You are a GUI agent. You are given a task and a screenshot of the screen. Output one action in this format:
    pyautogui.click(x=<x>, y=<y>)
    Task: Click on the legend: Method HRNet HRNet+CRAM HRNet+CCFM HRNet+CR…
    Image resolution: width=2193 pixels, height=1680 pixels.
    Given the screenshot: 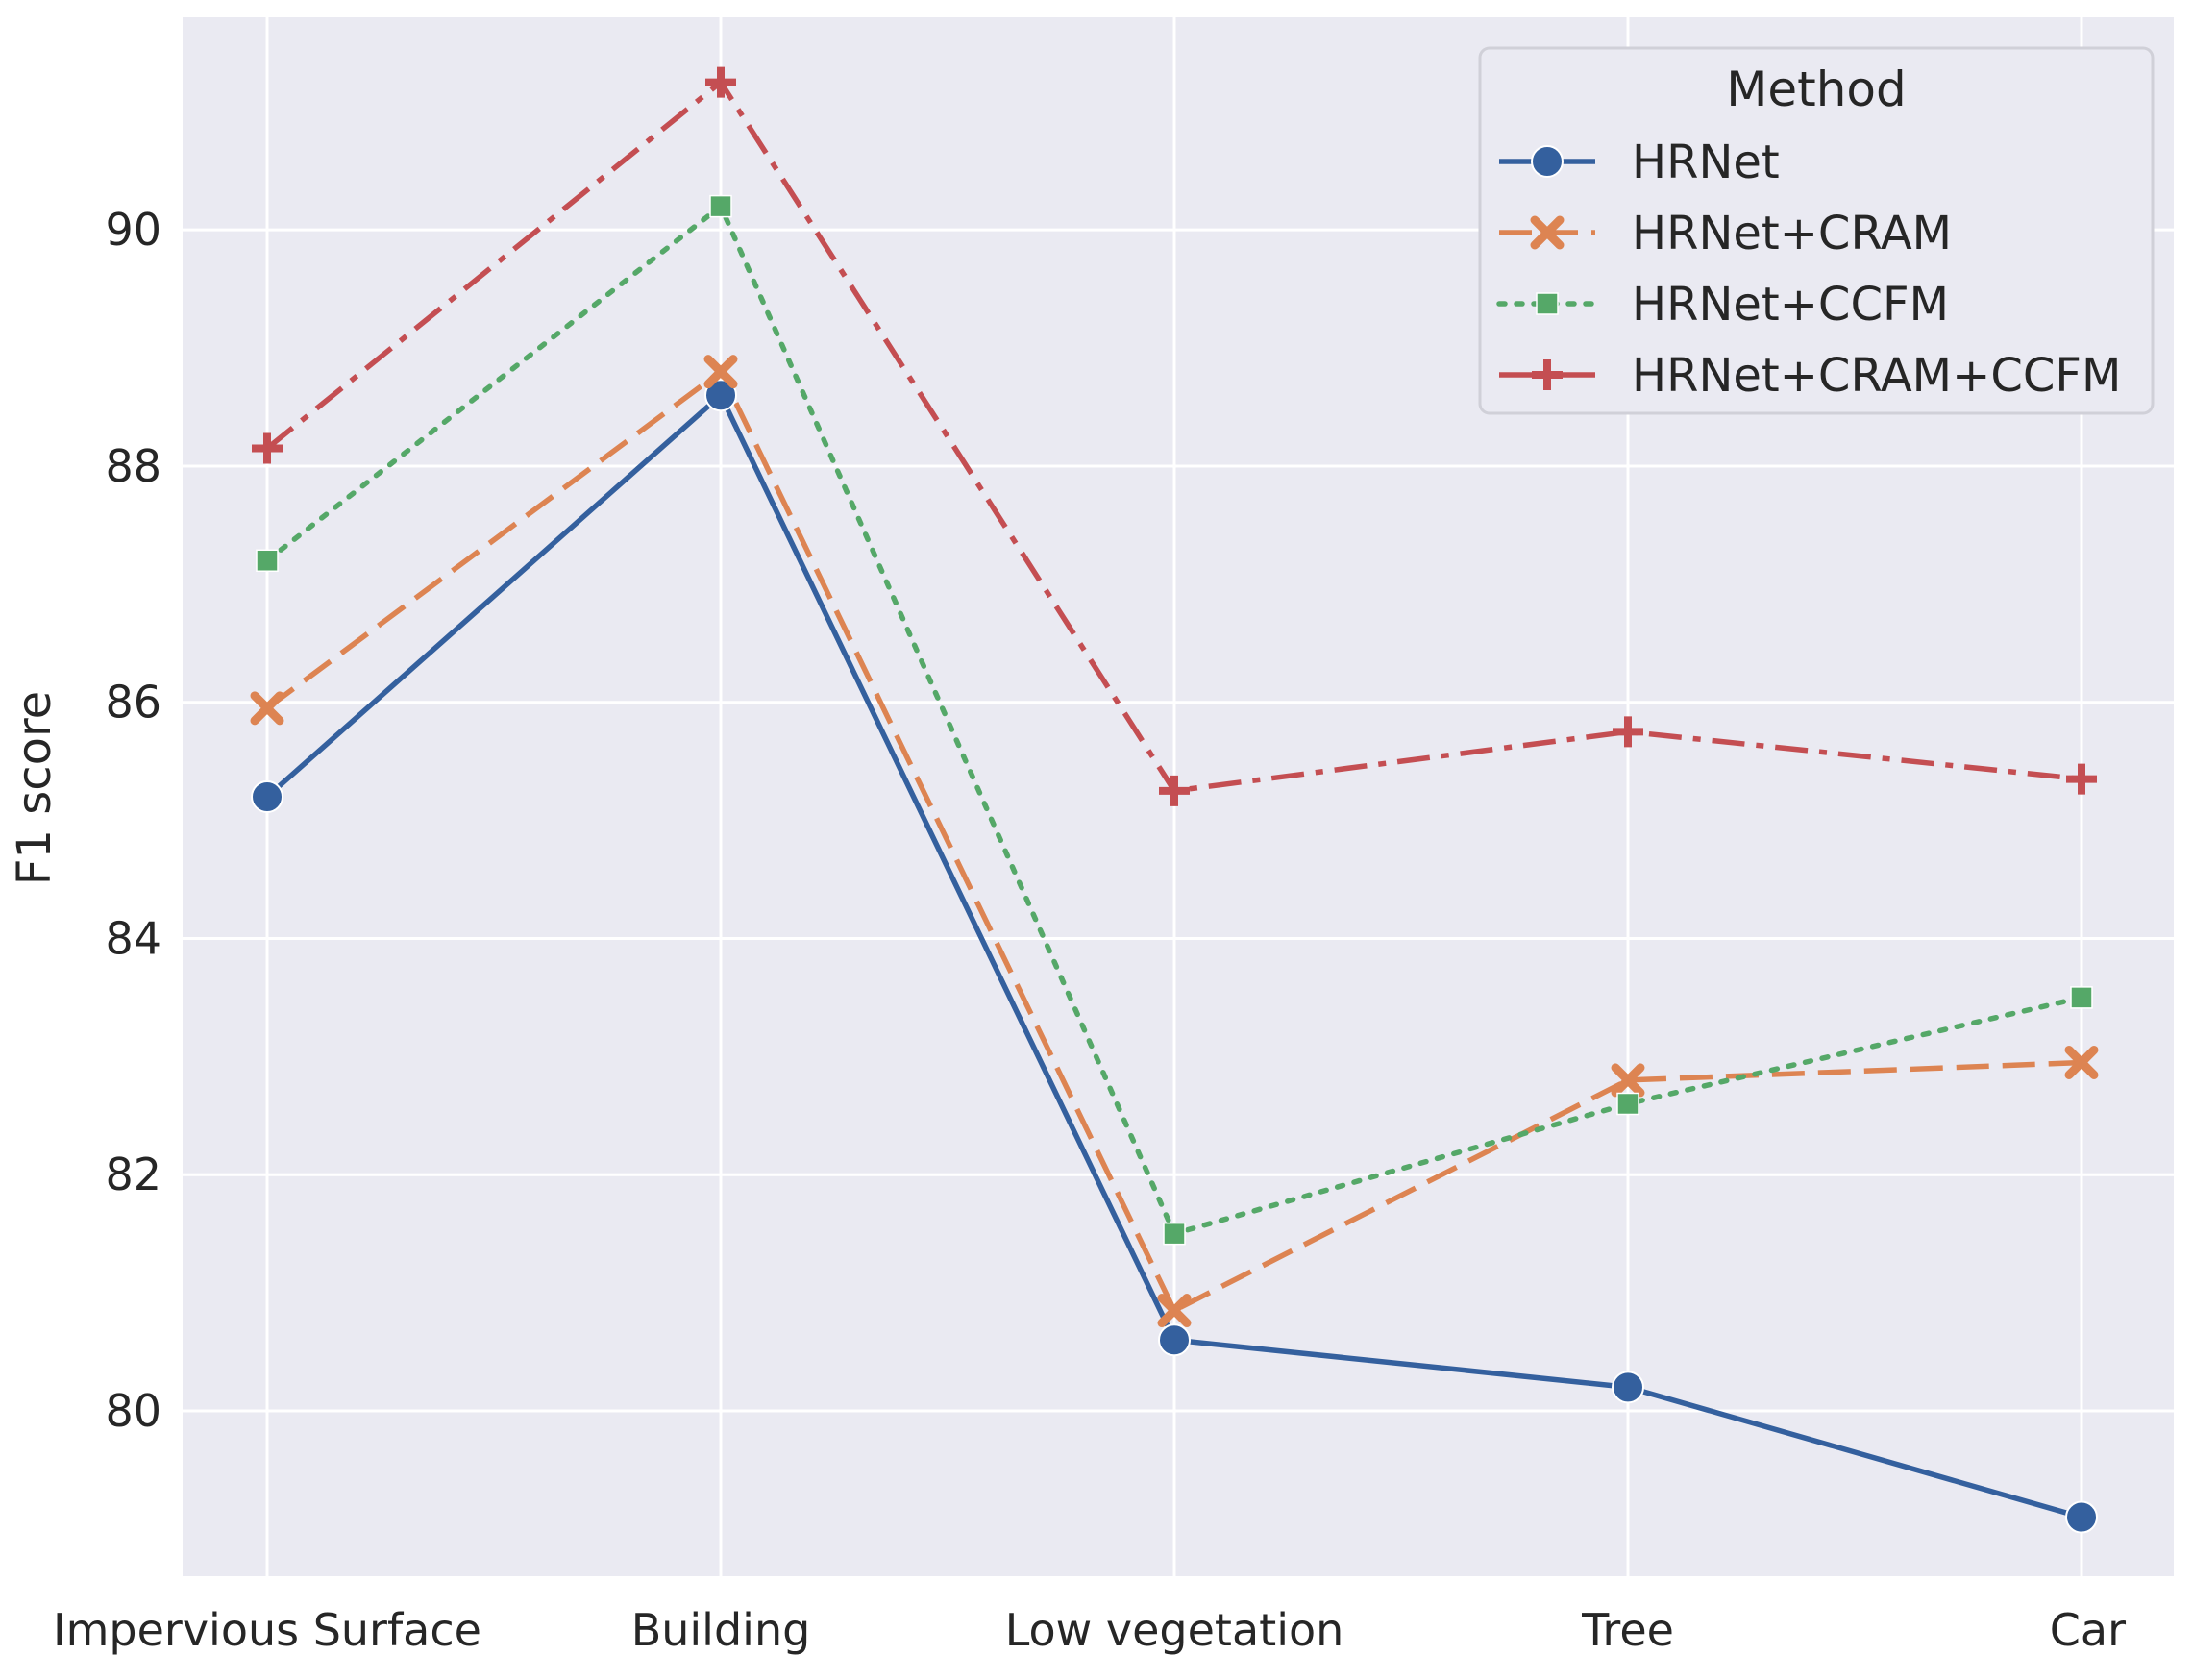 What is the action you would take?
    pyautogui.click(x=1816, y=230)
    